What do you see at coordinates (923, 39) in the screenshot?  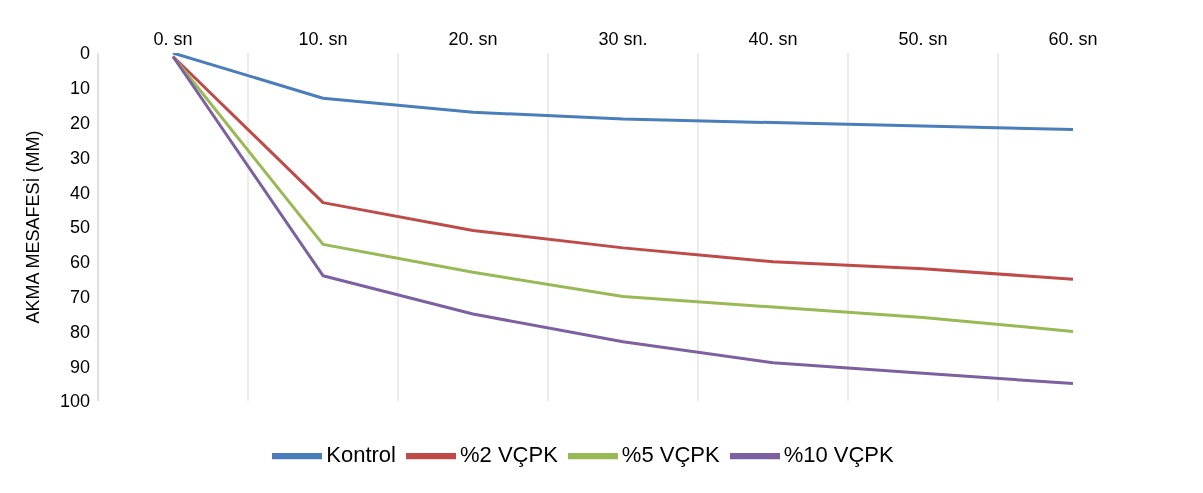 I see `x-tick-label: 50. sn` at bounding box center [923, 39].